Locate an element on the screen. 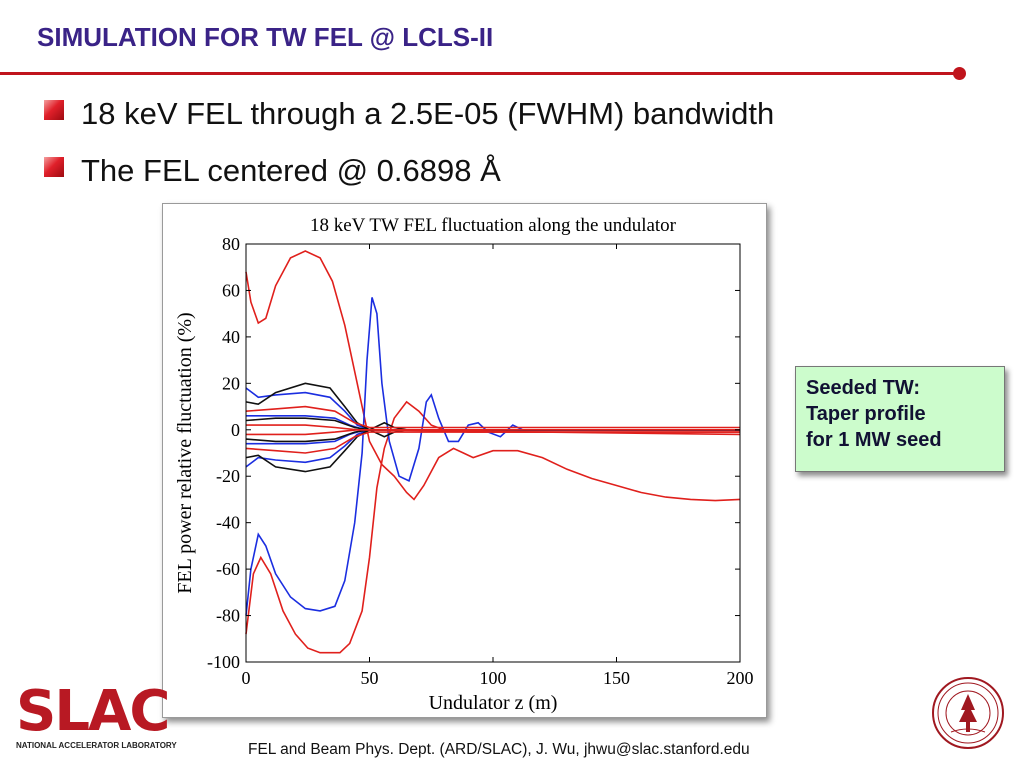 This screenshot has height=768, width=1024. callout-line: Seeded TW: is located at coordinates (863, 388).